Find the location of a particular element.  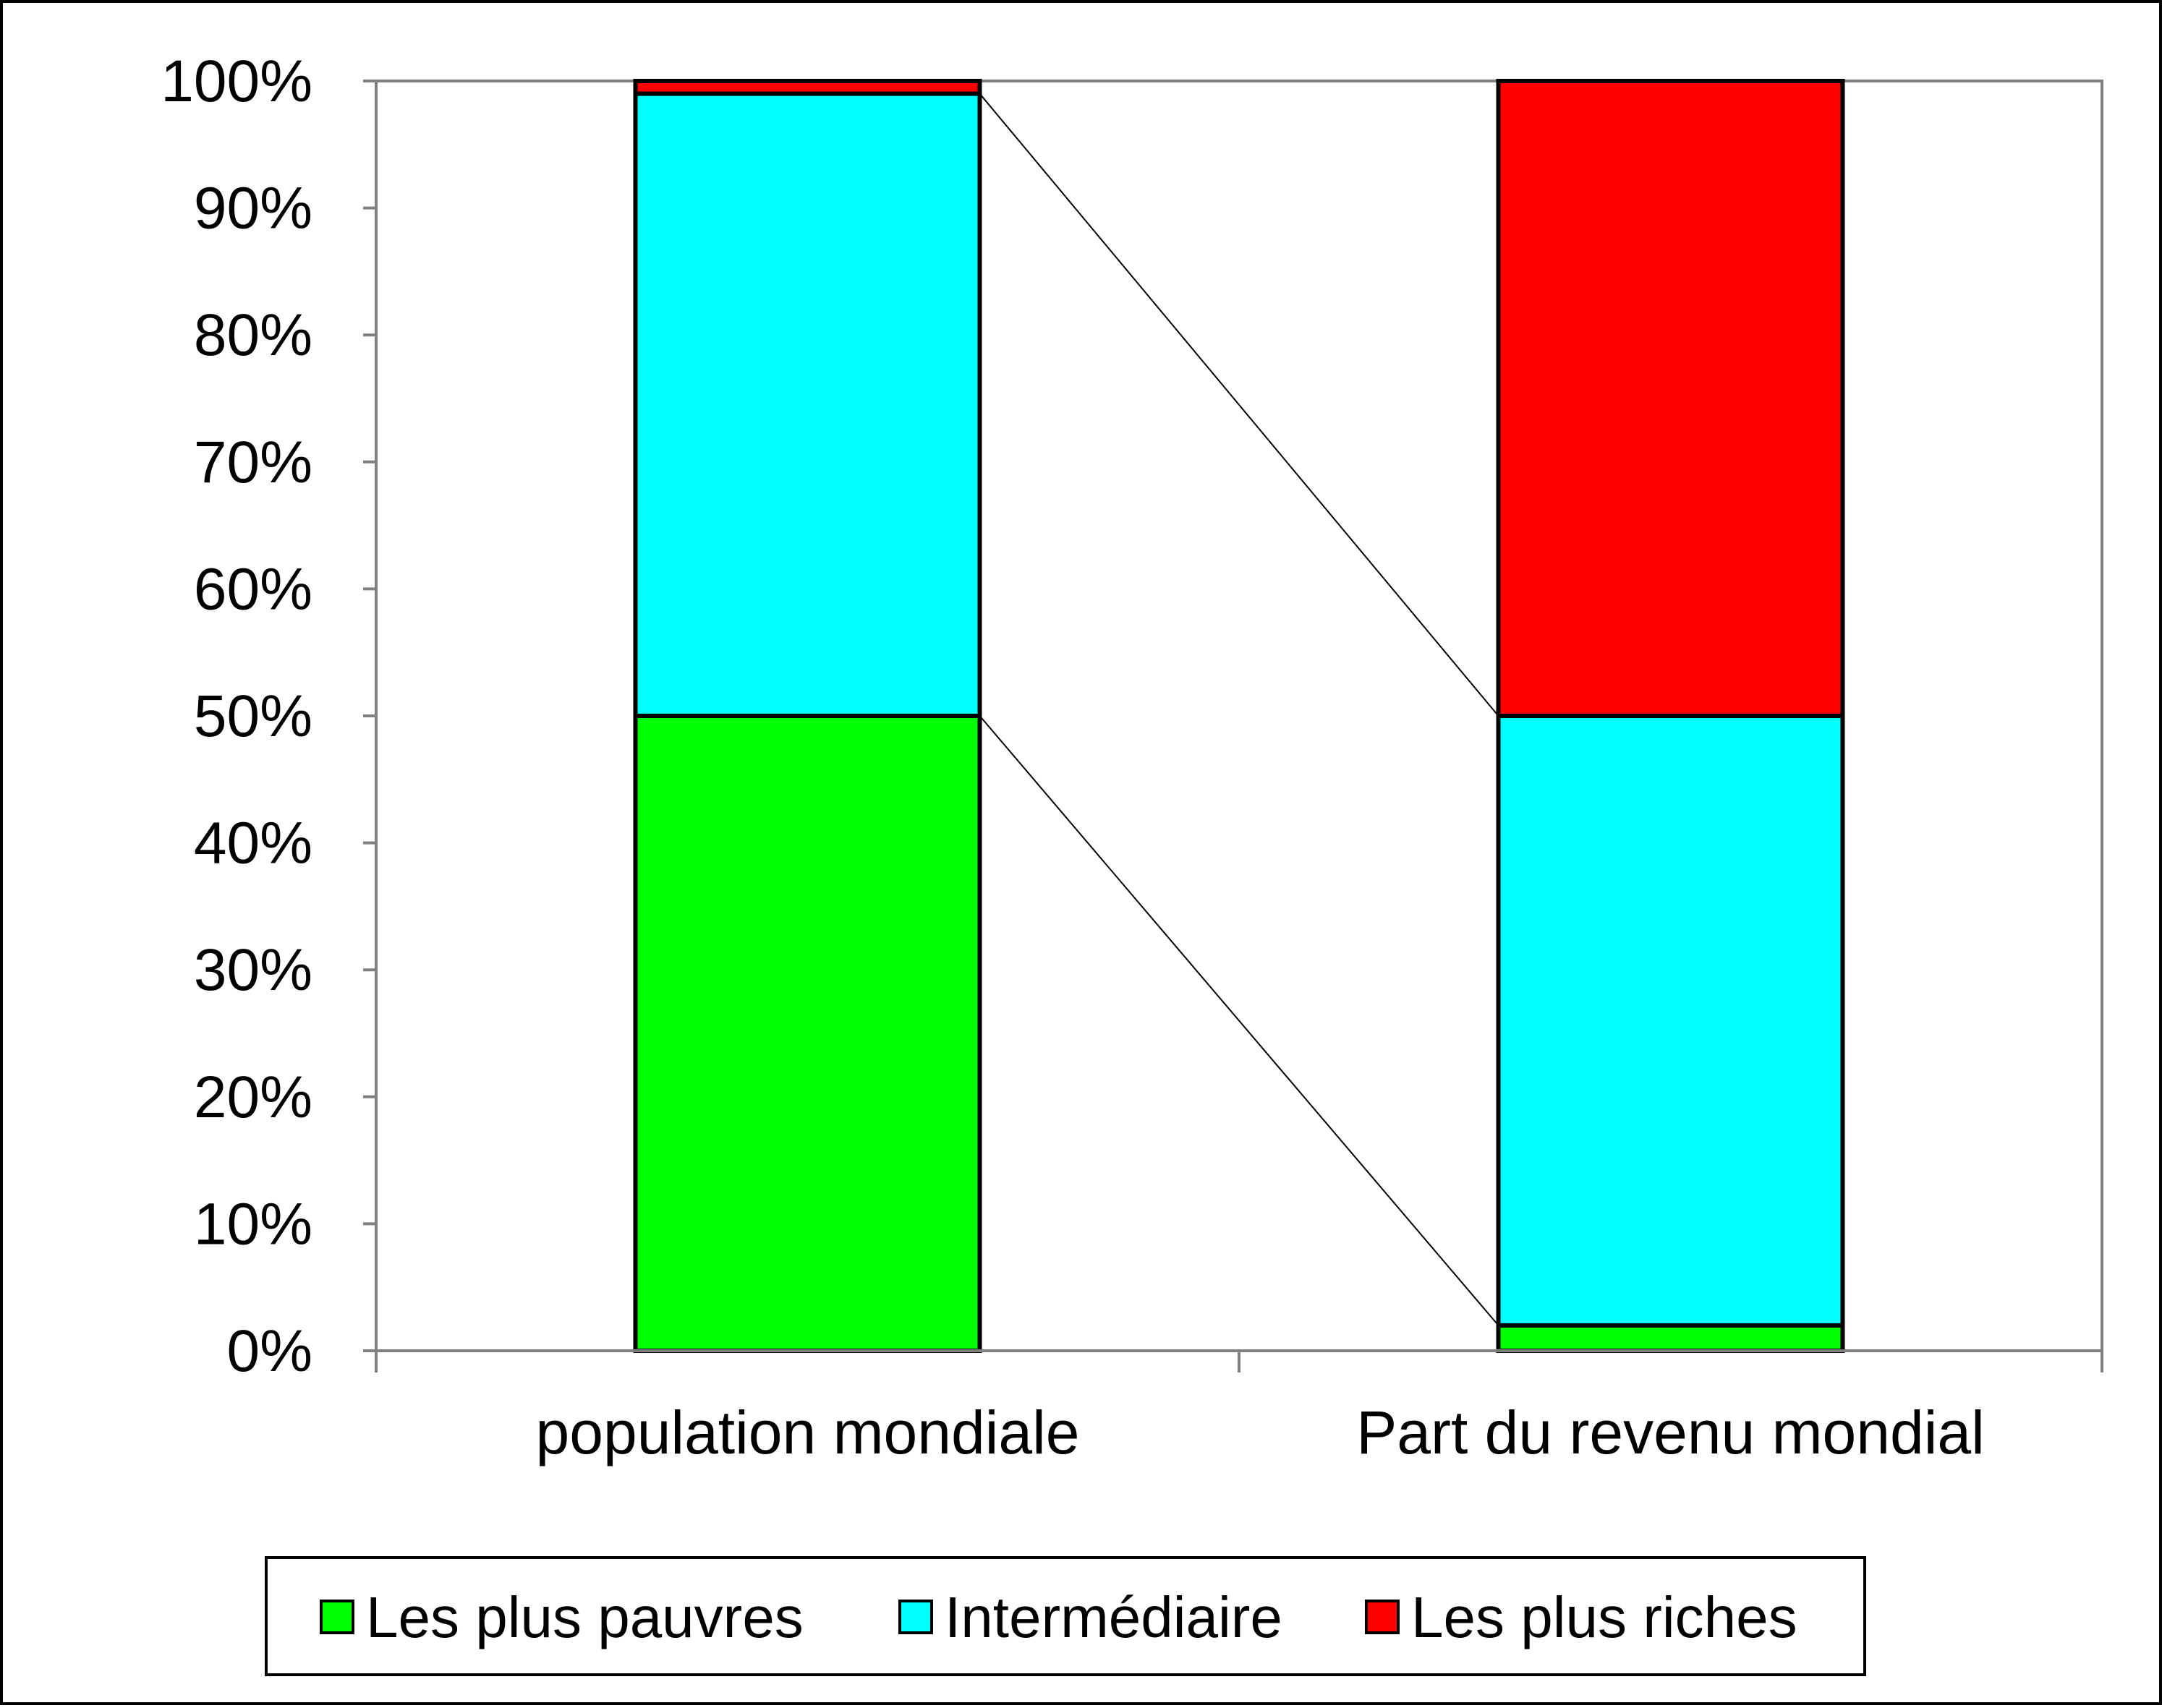

y-tick-label: 40% is located at coordinates (253, 844).